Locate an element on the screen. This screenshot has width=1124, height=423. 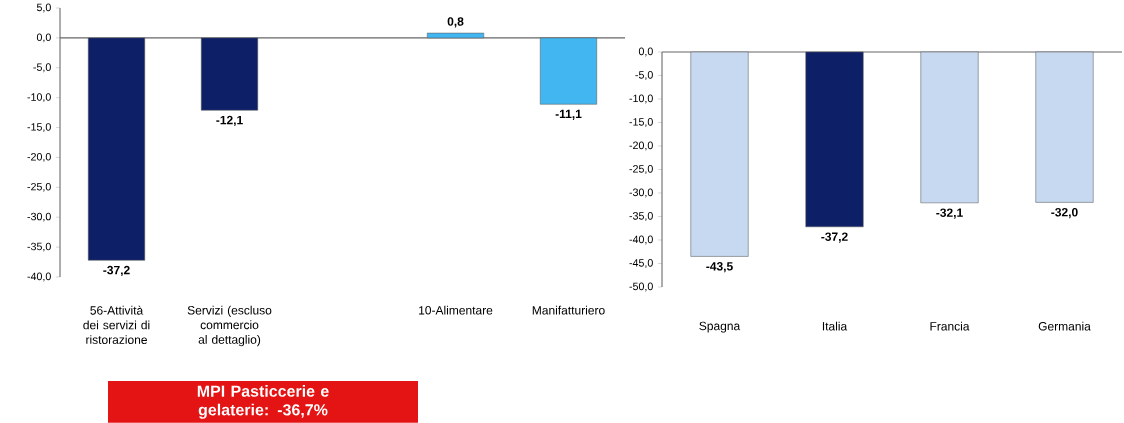
y-tick-label: -50,0 is located at coordinates (641, 287).